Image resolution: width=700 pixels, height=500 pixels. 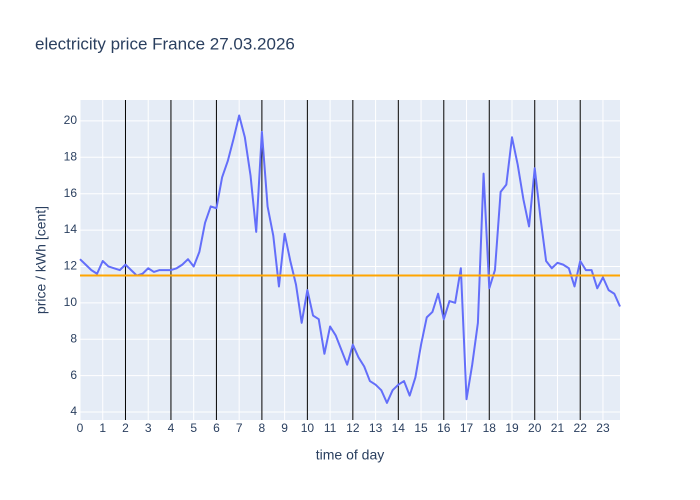 I want to click on y-axis-label: price / kWh [cent], so click(x=41, y=260).